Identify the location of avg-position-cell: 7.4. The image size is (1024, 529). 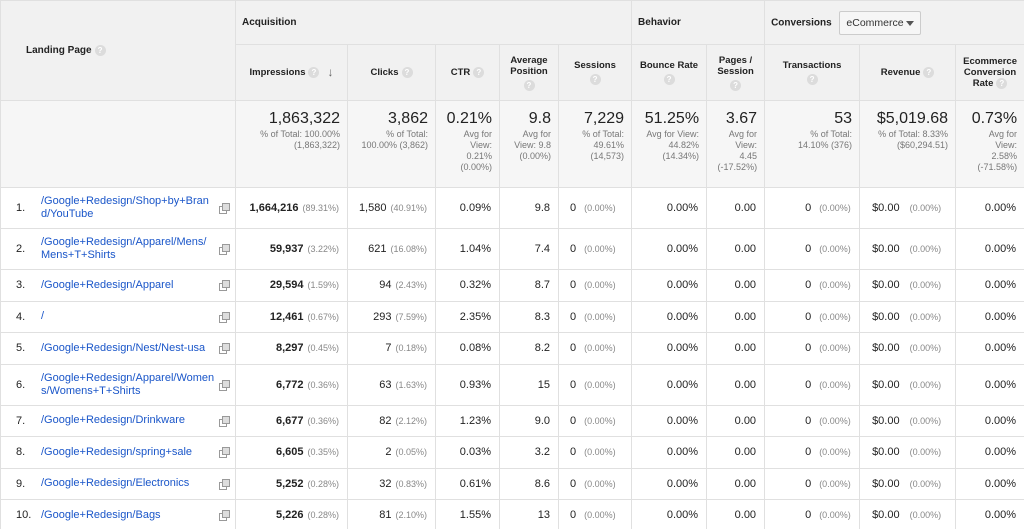
(529, 249).